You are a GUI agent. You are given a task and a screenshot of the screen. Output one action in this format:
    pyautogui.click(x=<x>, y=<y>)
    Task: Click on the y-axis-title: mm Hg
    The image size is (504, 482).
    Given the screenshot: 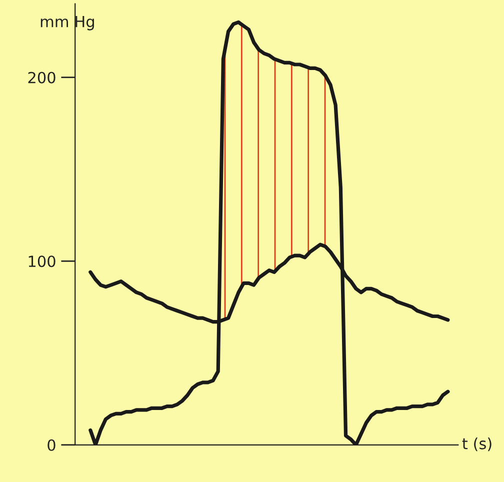 What is the action you would take?
    pyautogui.click(x=67, y=23)
    